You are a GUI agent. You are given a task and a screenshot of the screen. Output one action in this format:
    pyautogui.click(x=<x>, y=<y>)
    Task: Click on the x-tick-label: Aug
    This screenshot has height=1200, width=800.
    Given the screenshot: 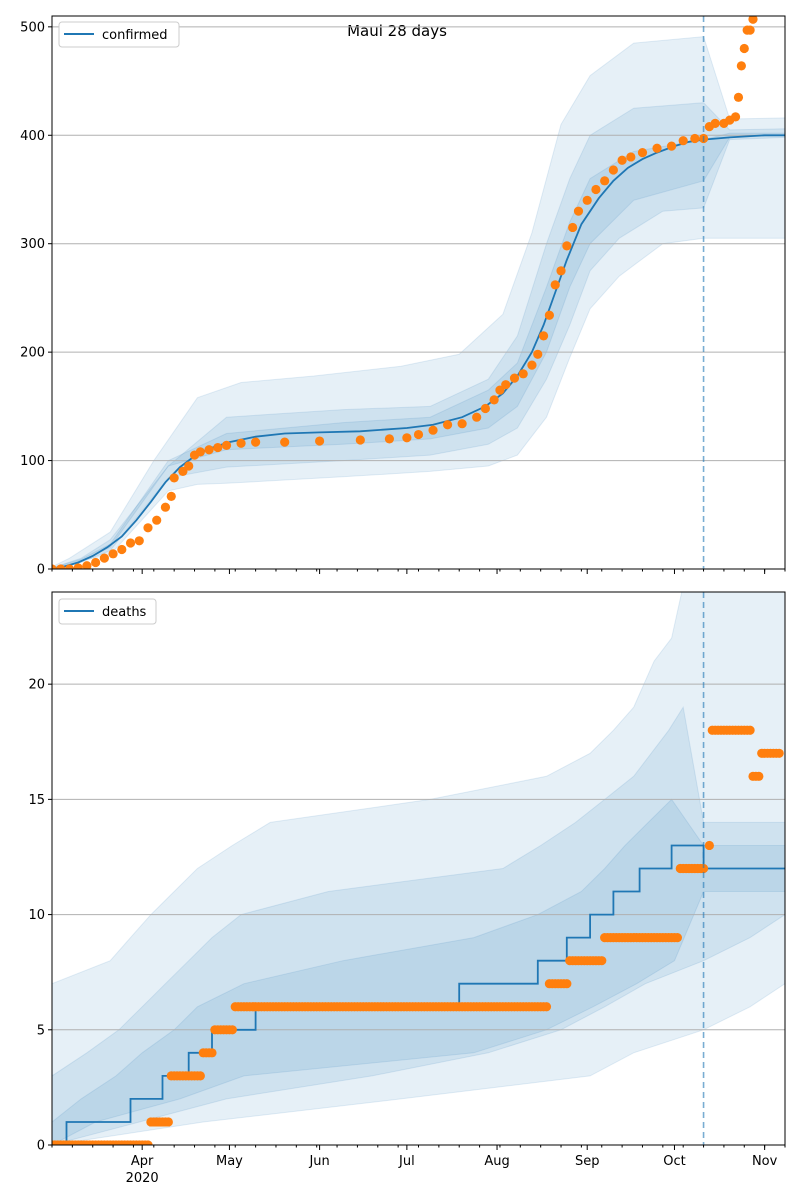 What is the action you would take?
    pyautogui.click(x=496, y=1161)
    